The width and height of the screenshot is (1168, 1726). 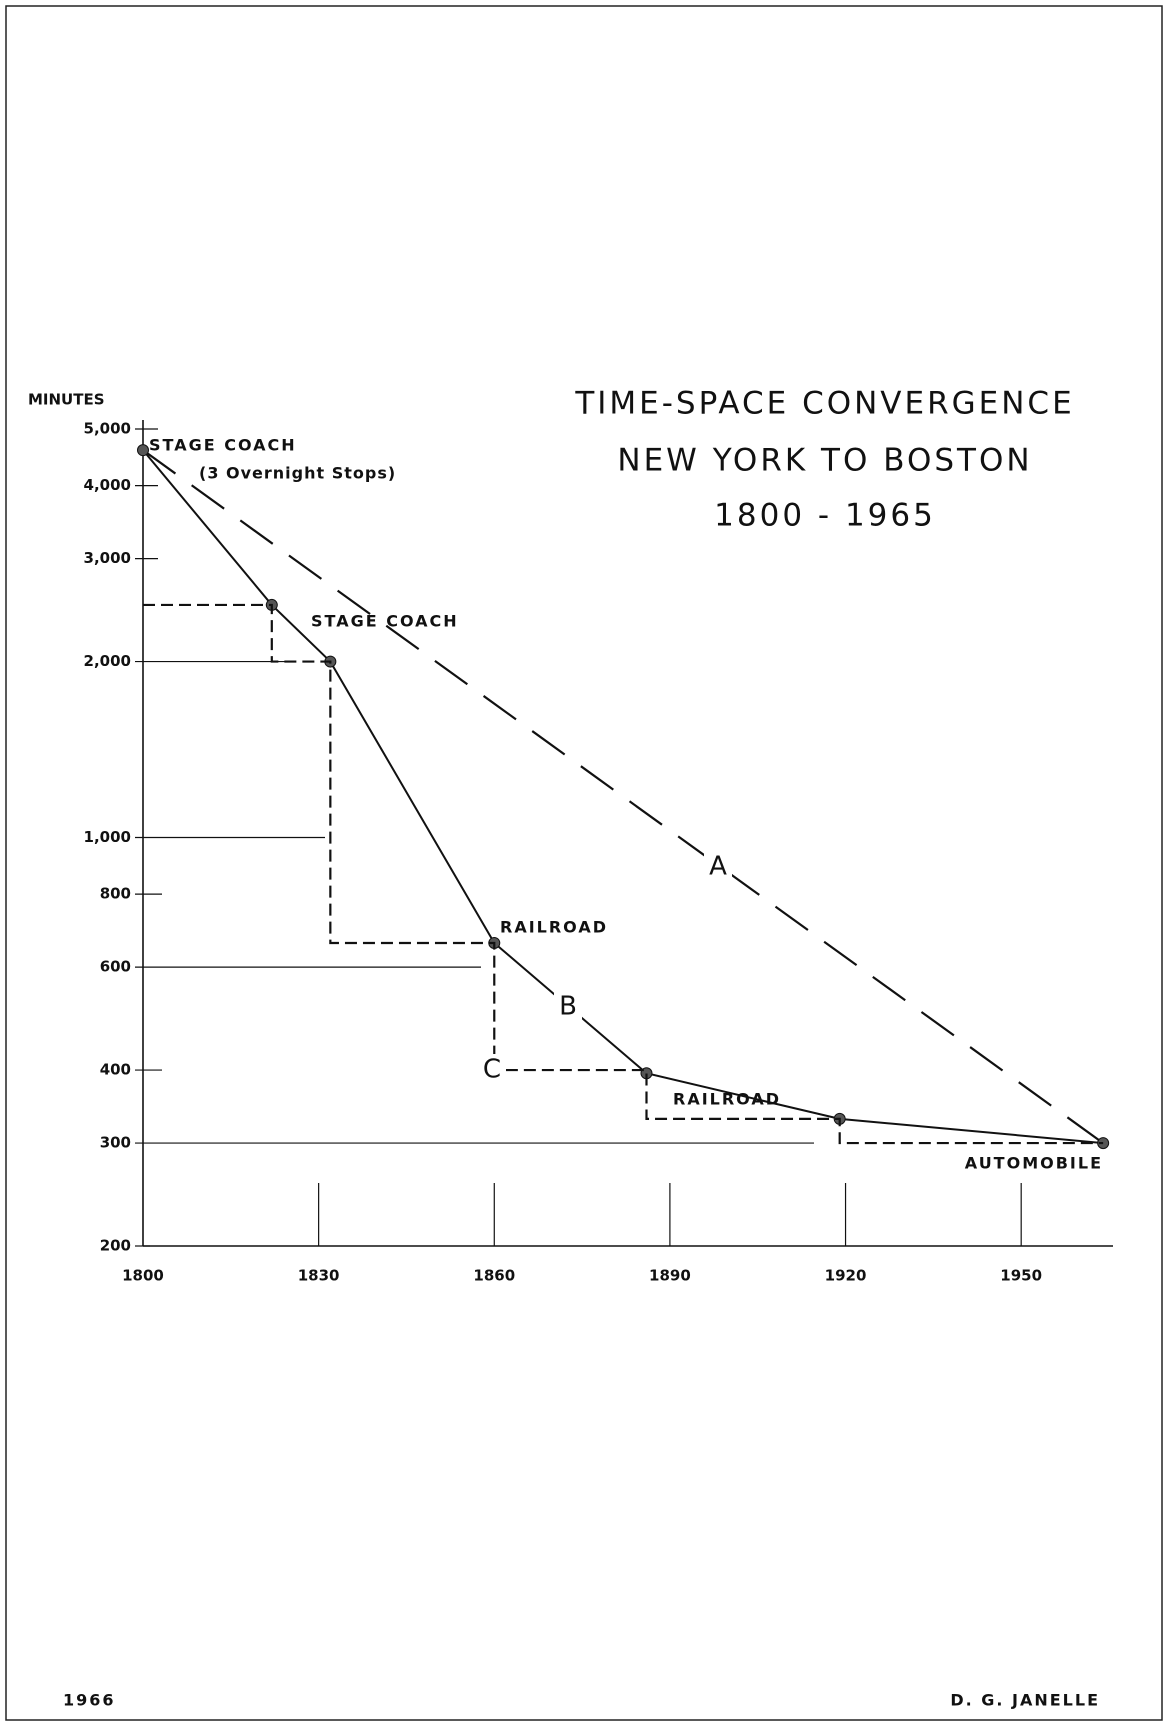 What do you see at coordinates (494, 1276) in the screenshot?
I see `x-tick-label: 1860` at bounding box center [494, 1276].